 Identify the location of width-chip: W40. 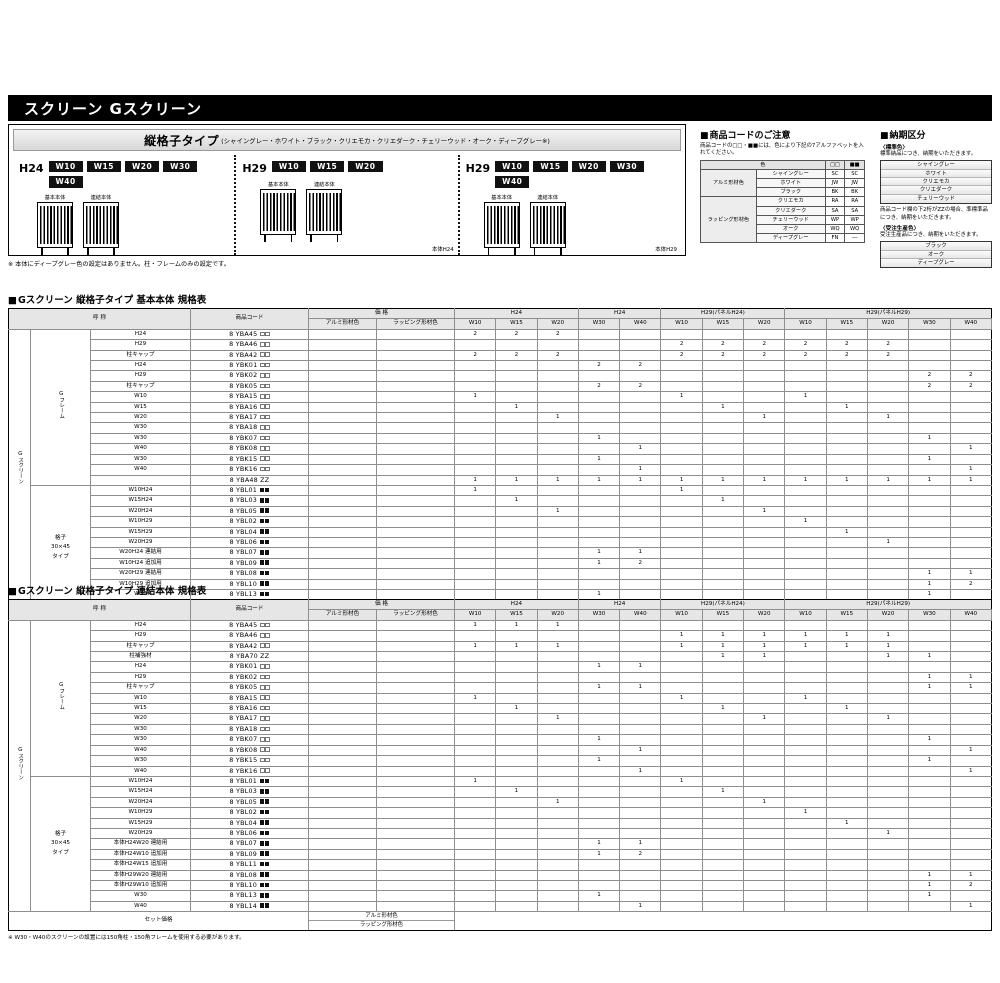
(512, 182).